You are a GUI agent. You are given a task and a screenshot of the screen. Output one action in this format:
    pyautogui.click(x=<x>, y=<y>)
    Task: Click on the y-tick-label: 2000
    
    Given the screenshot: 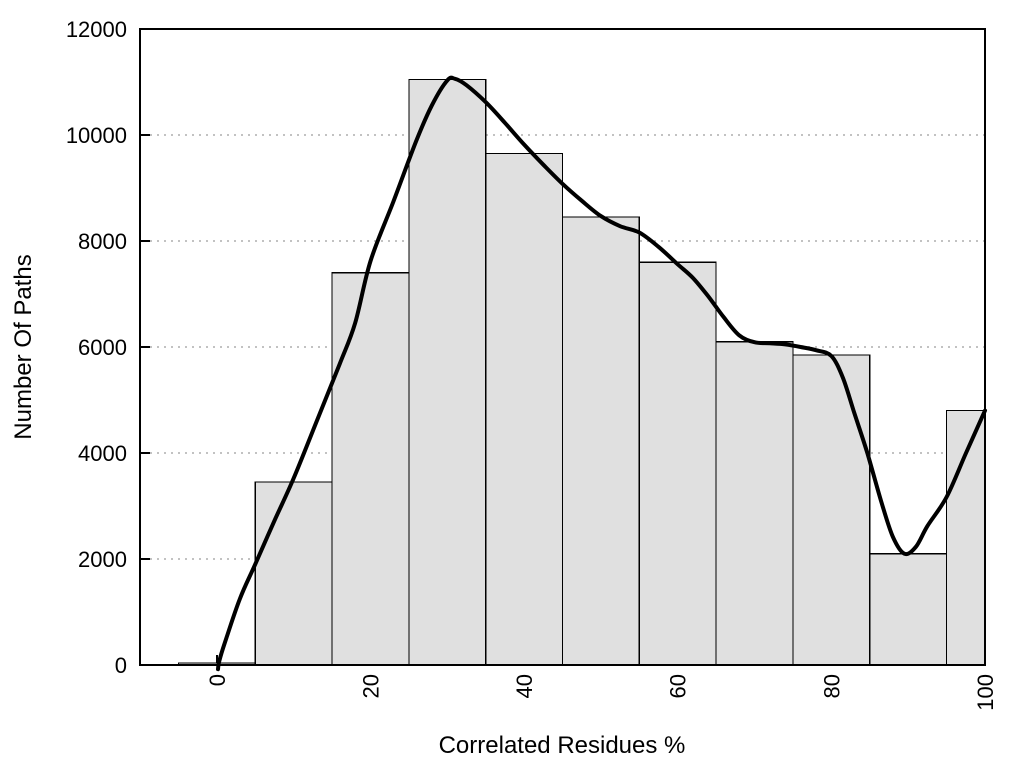 What is the action you would take?
    pyautogui.click(x=102, y=559)
    